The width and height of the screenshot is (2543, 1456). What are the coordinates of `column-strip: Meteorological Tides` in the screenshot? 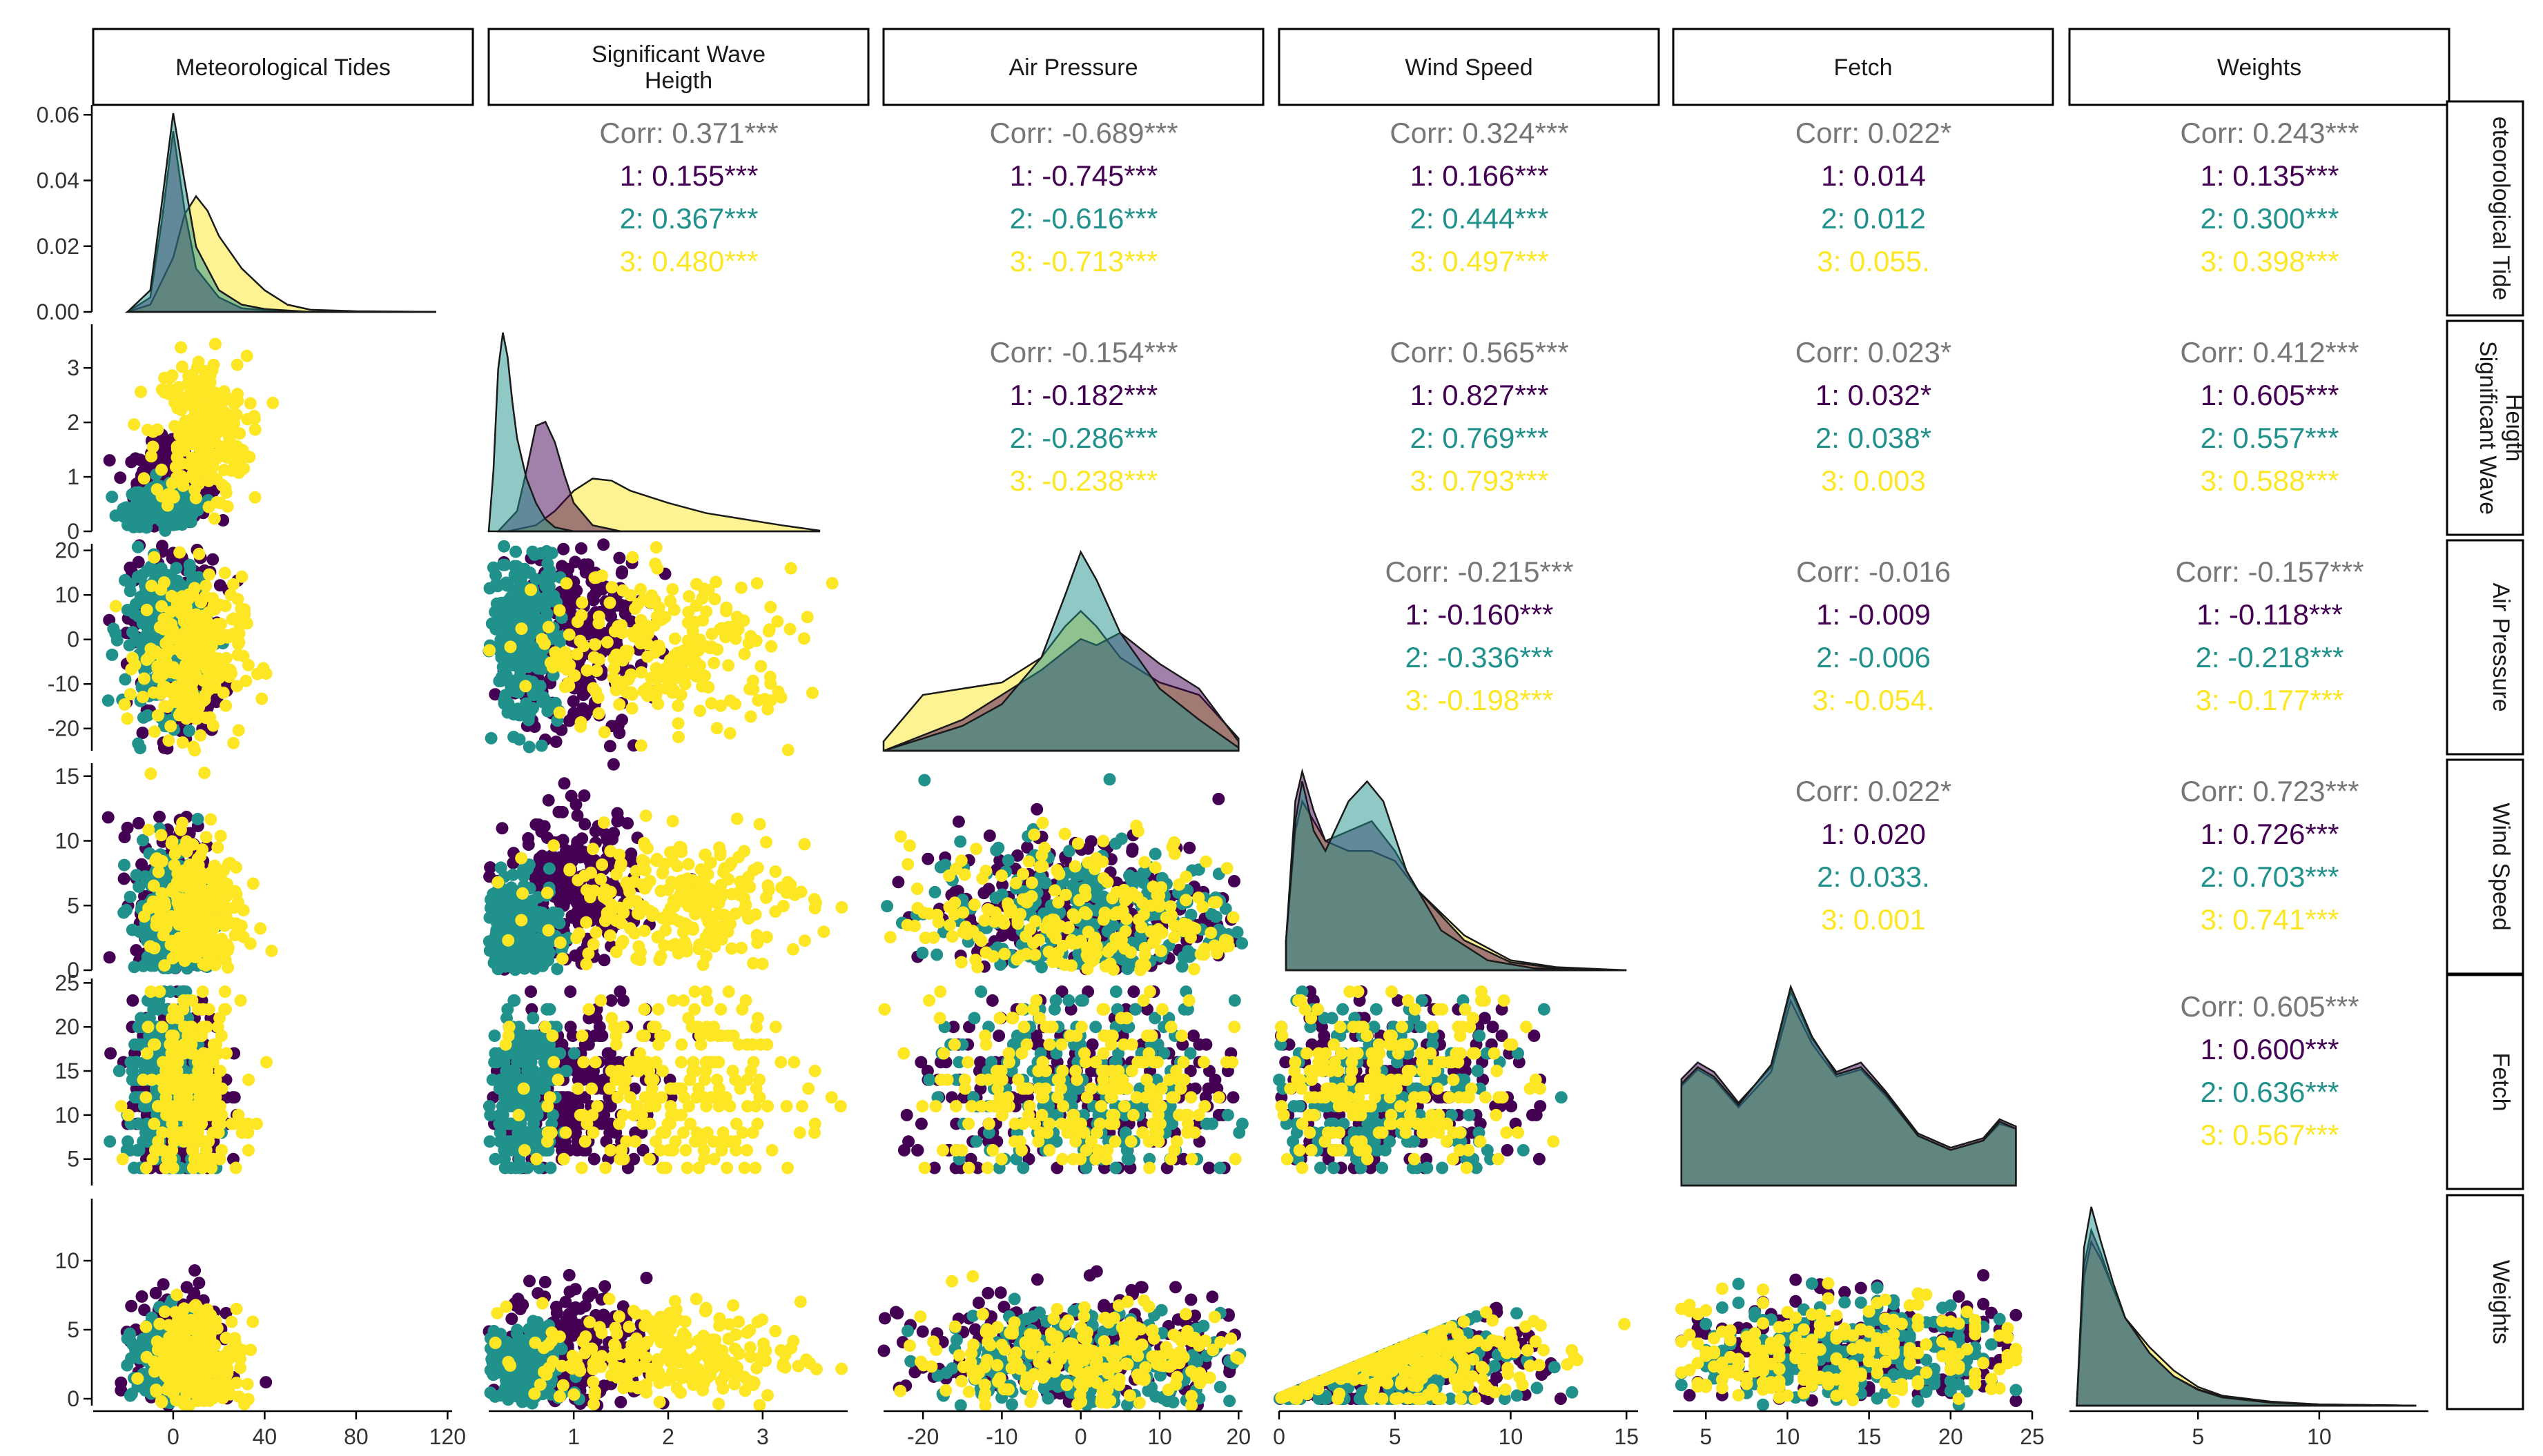 It's located at (283, 67).